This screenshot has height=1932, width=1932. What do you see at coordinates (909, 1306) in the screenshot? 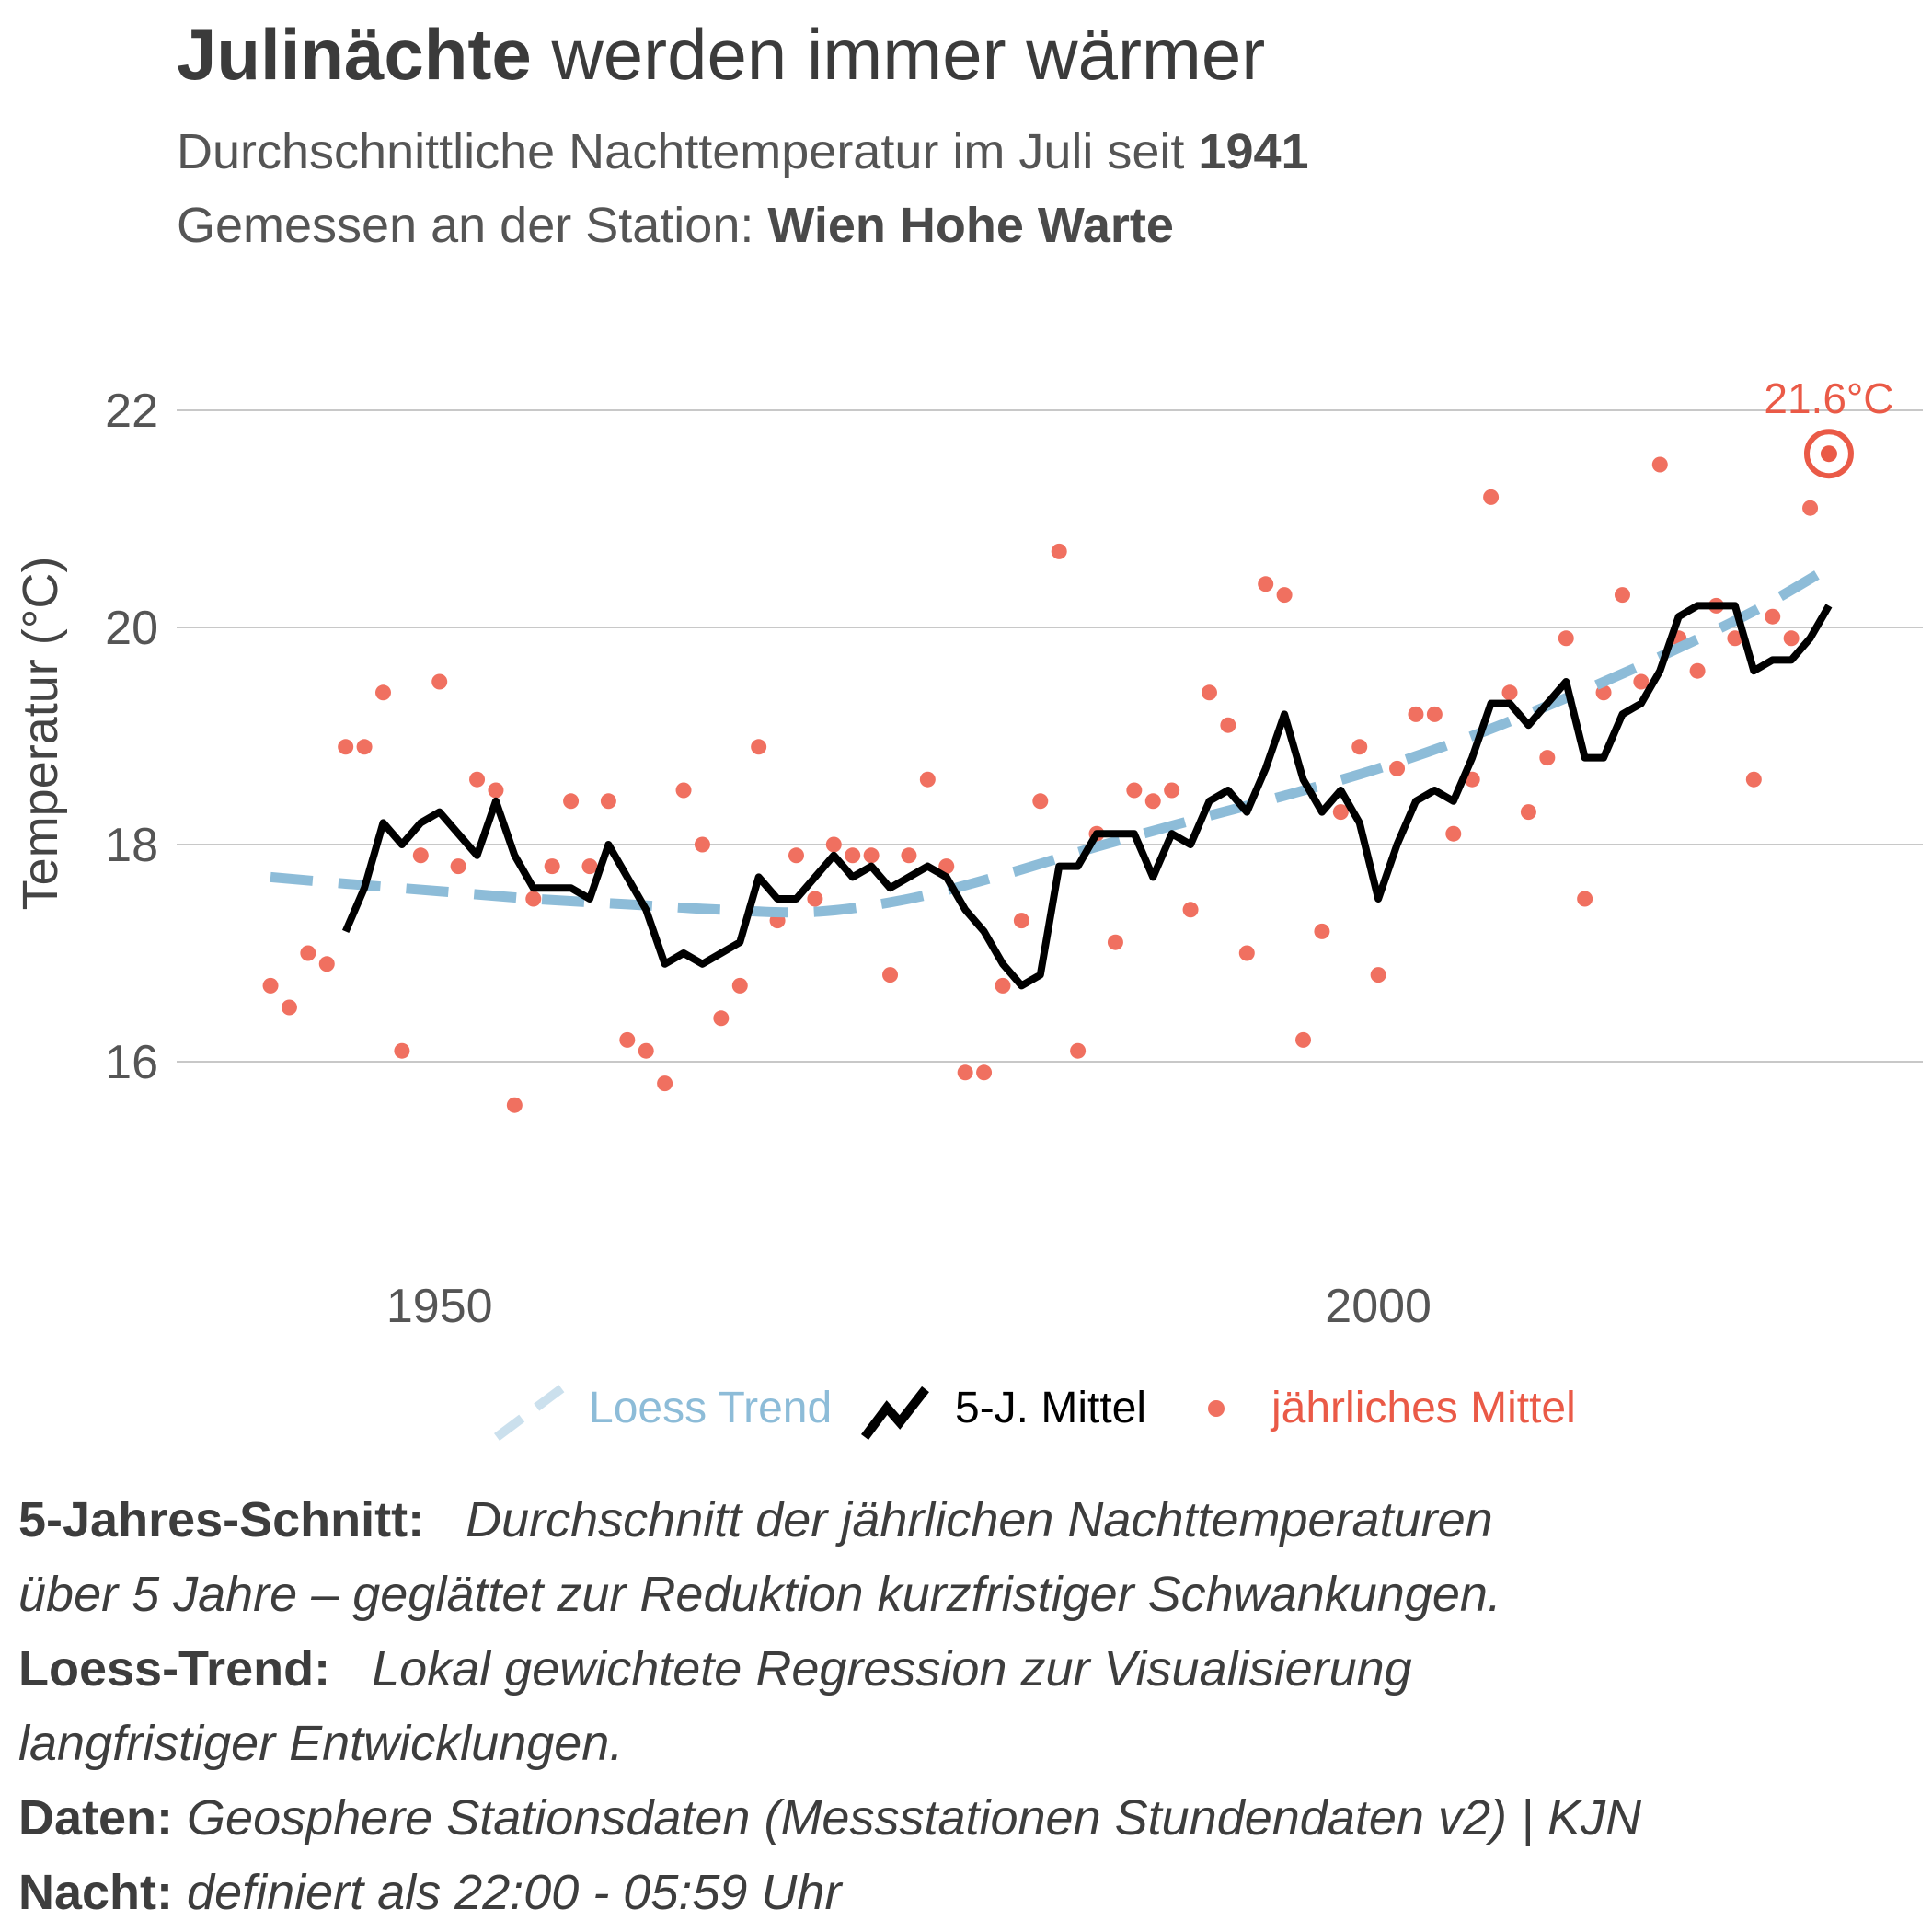
I see `x-axis-ticks: 1950 2000` at bounding box center [909, 1306].